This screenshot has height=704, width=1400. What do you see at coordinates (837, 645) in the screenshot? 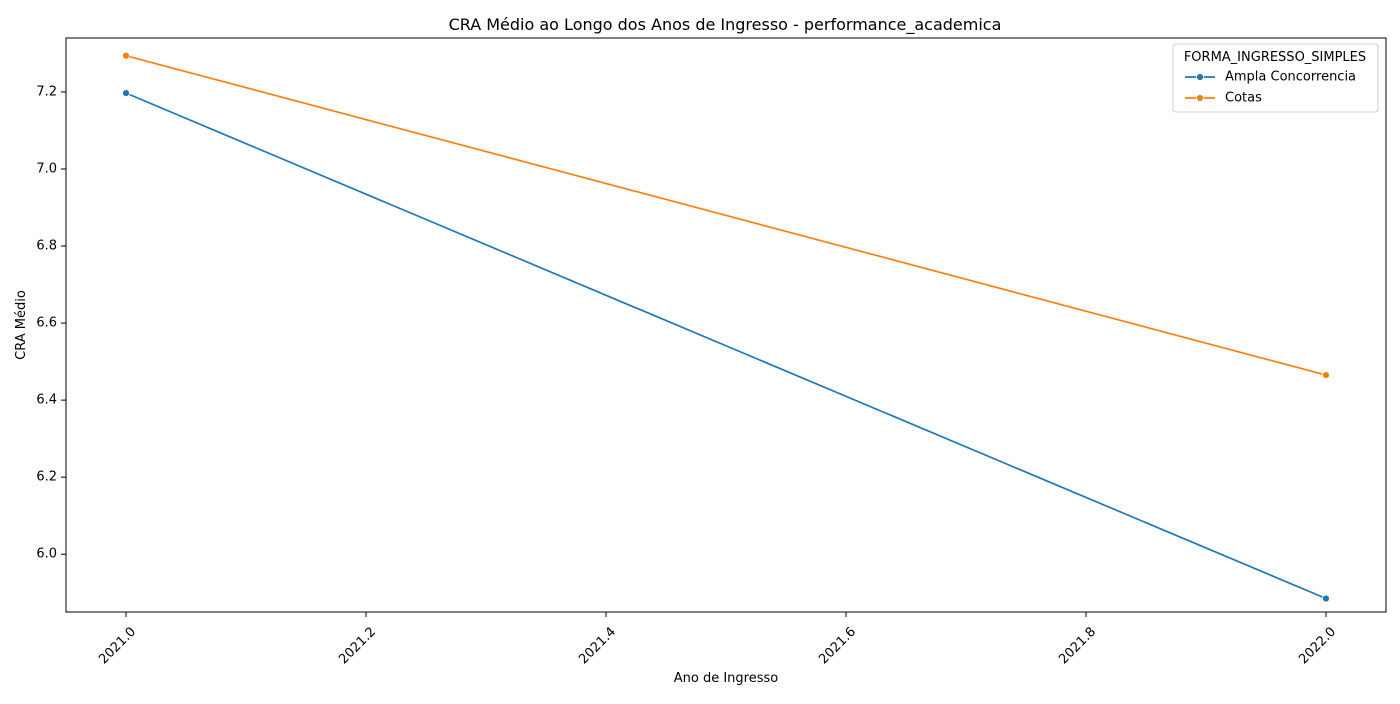
I see `x-tick-label: 2021.6` at bounding box center [837, 645].